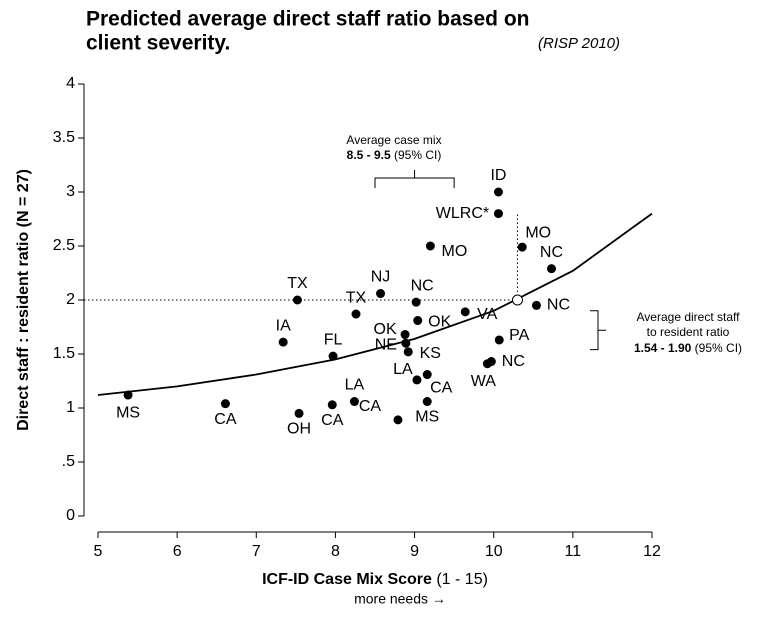 The height and width of the screenshot is (618, 763). I want to click on chart-title: client severity., so click(158, 43).